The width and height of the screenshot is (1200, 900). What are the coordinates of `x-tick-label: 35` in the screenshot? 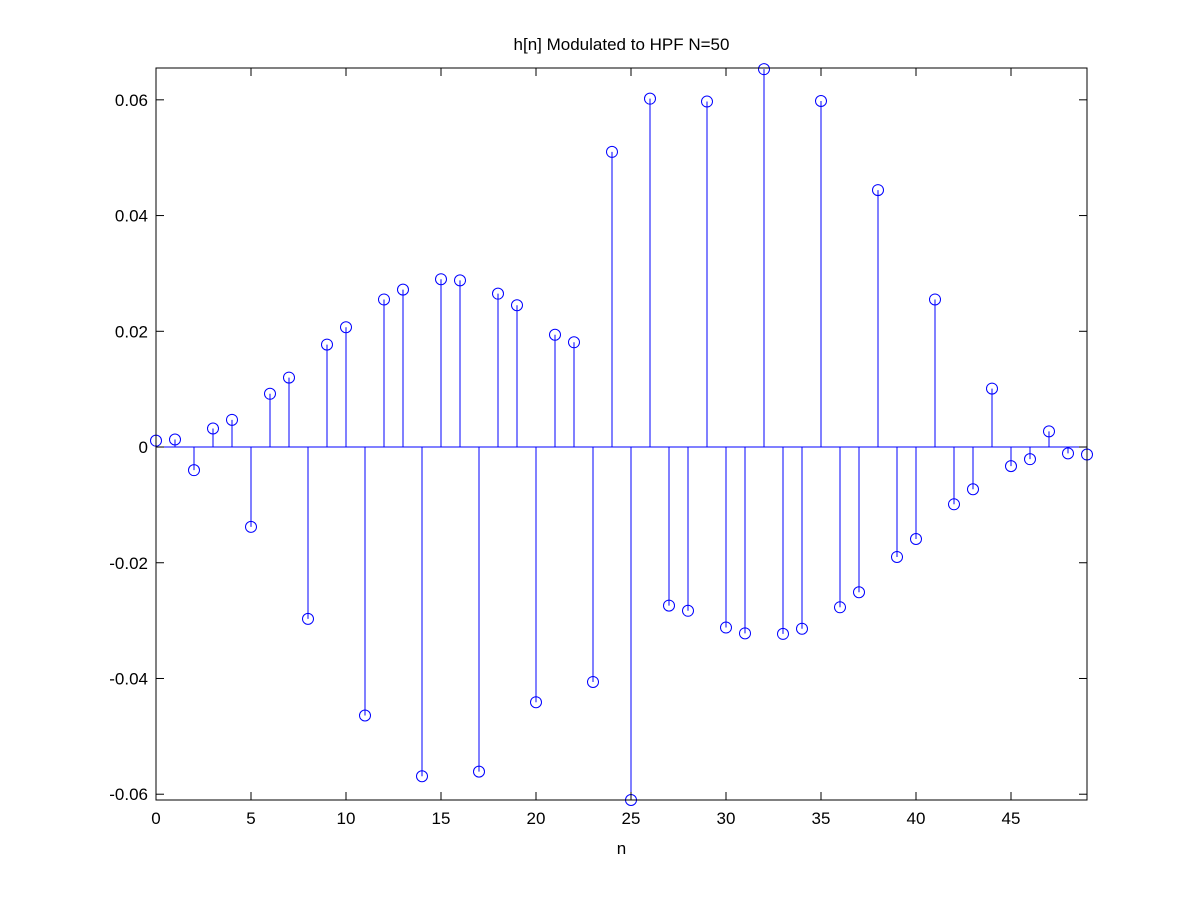 It's located at (821, 818).